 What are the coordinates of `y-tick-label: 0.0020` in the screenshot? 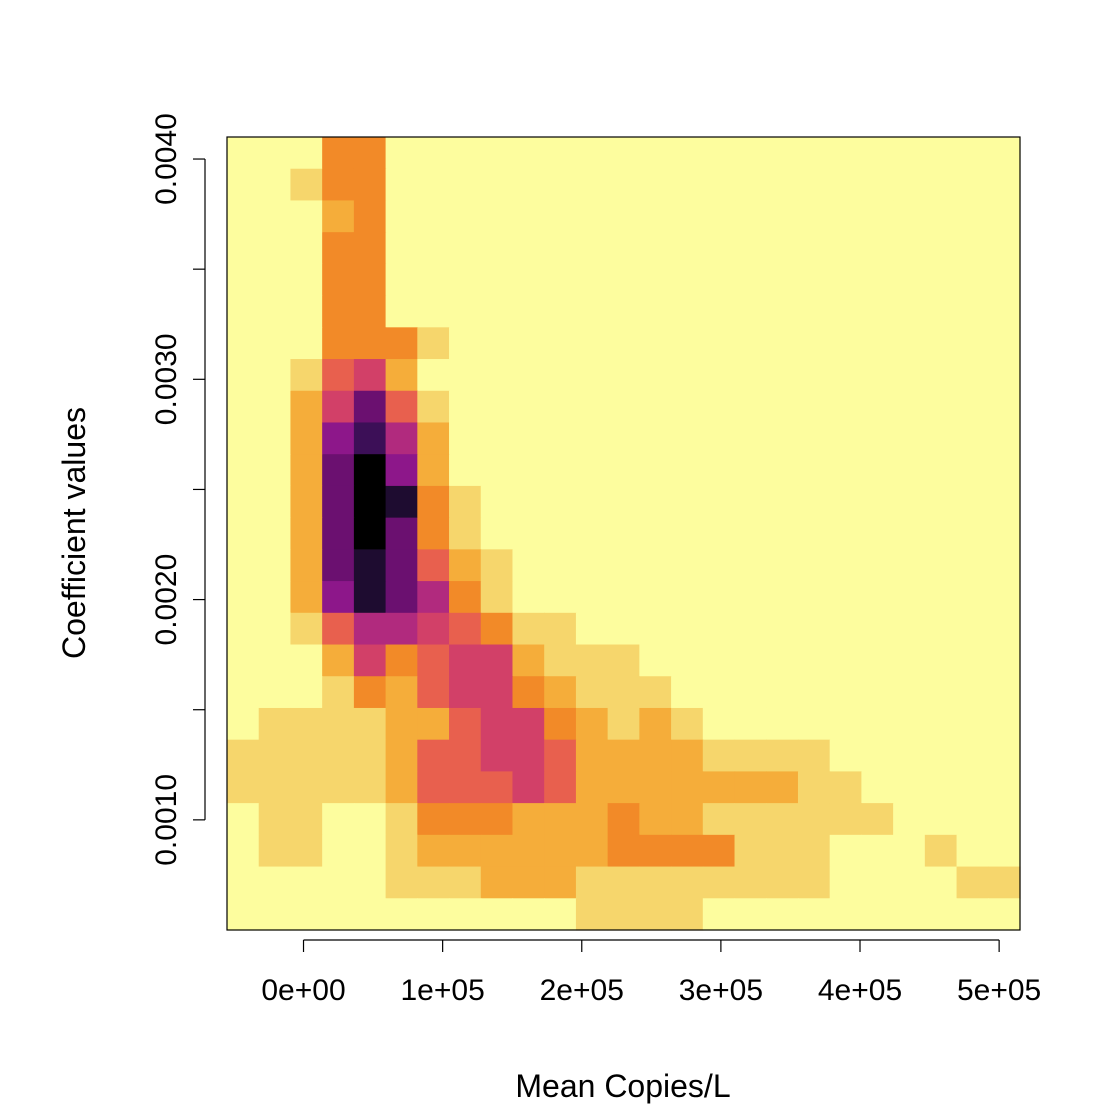 It's located at (166, 600).